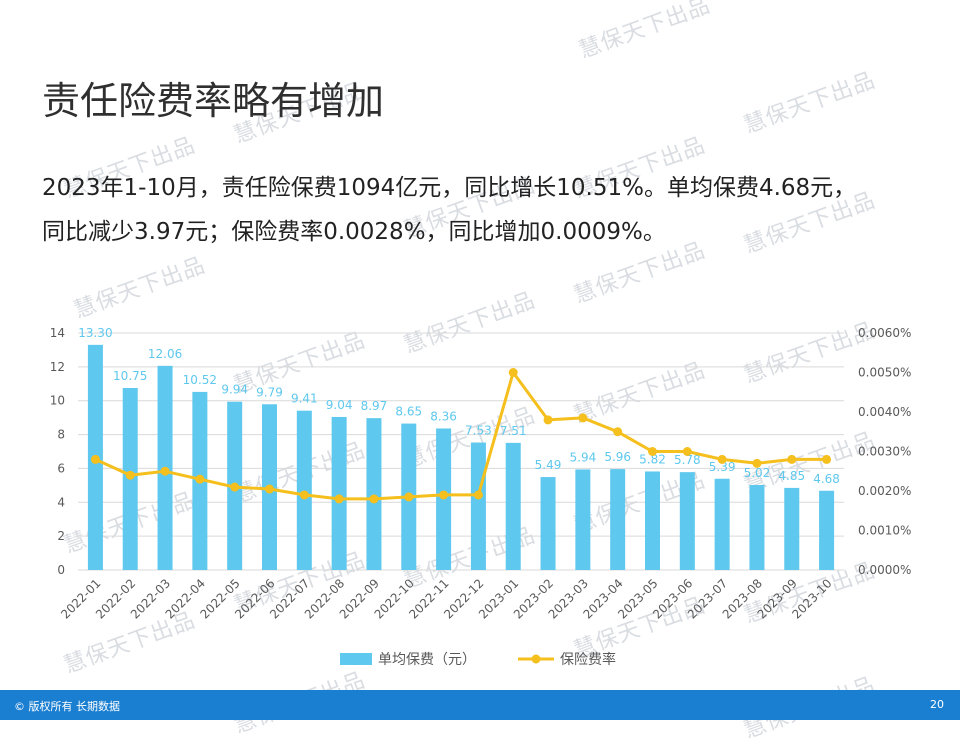  Describe the element at coordinates (61, 502) in the screenshot. I see `y-left-tick-label: 4` at that location.